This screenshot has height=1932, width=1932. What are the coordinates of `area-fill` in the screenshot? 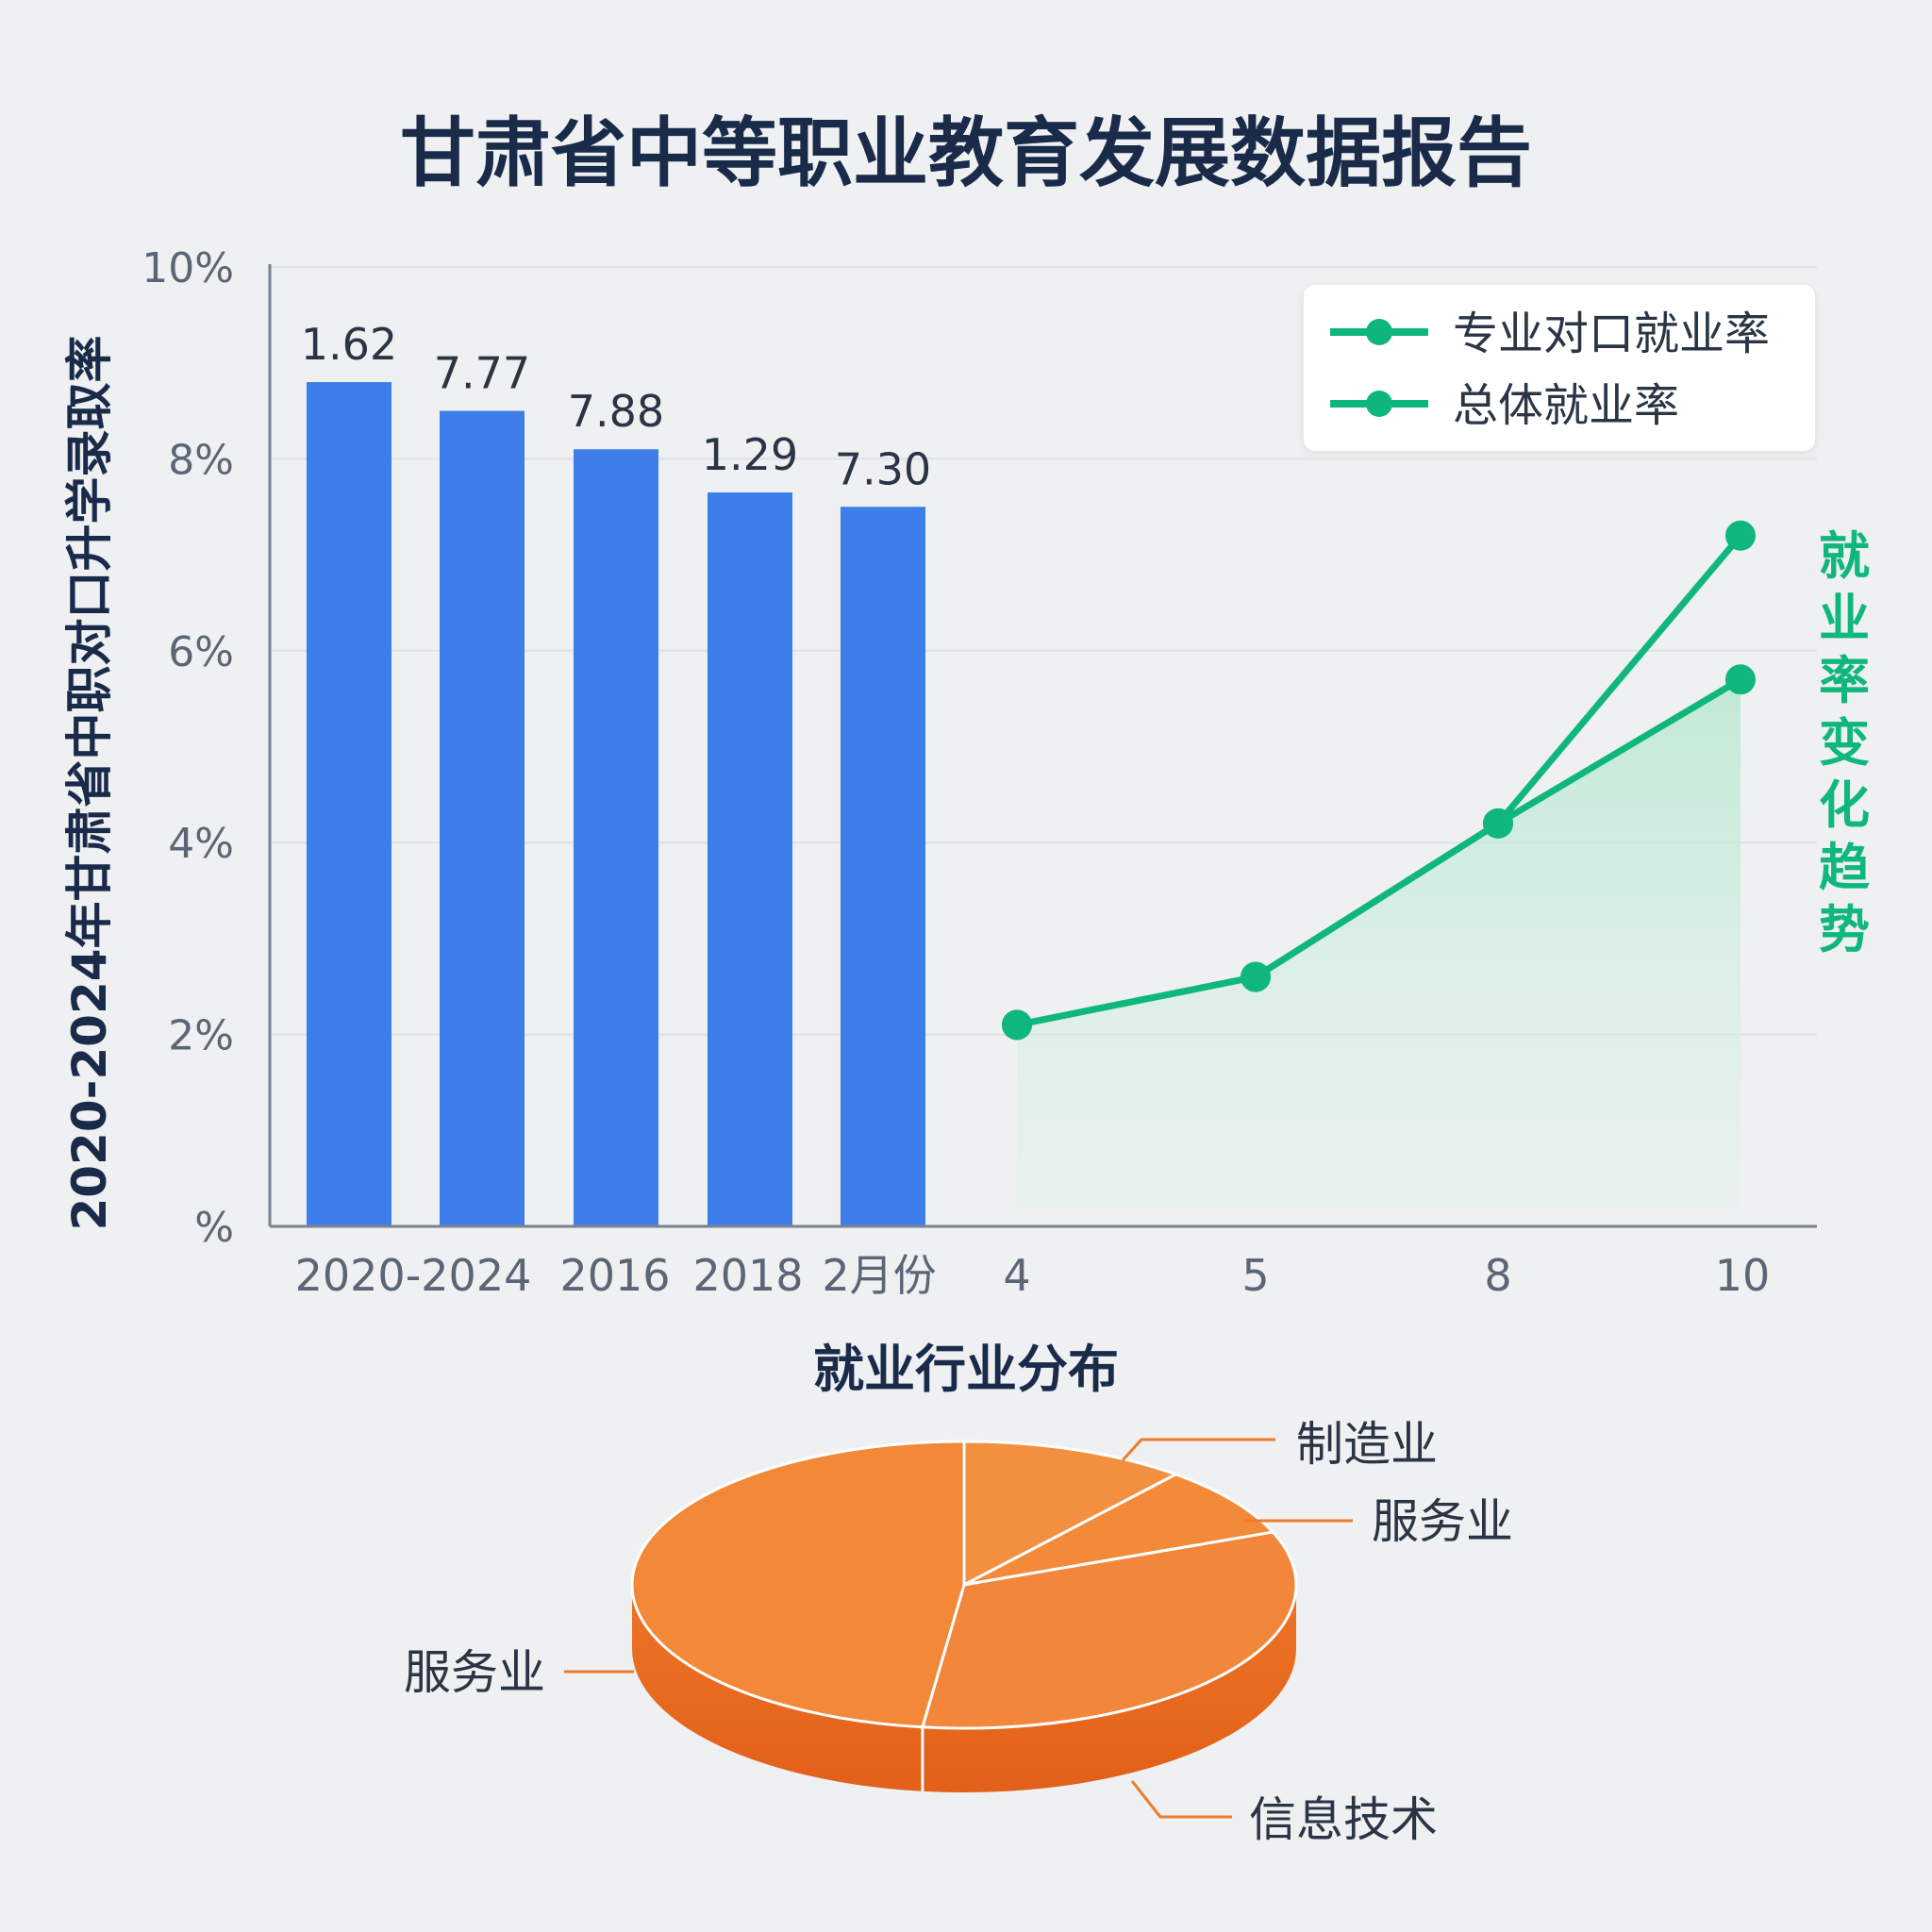 It's located at (1378, 943).